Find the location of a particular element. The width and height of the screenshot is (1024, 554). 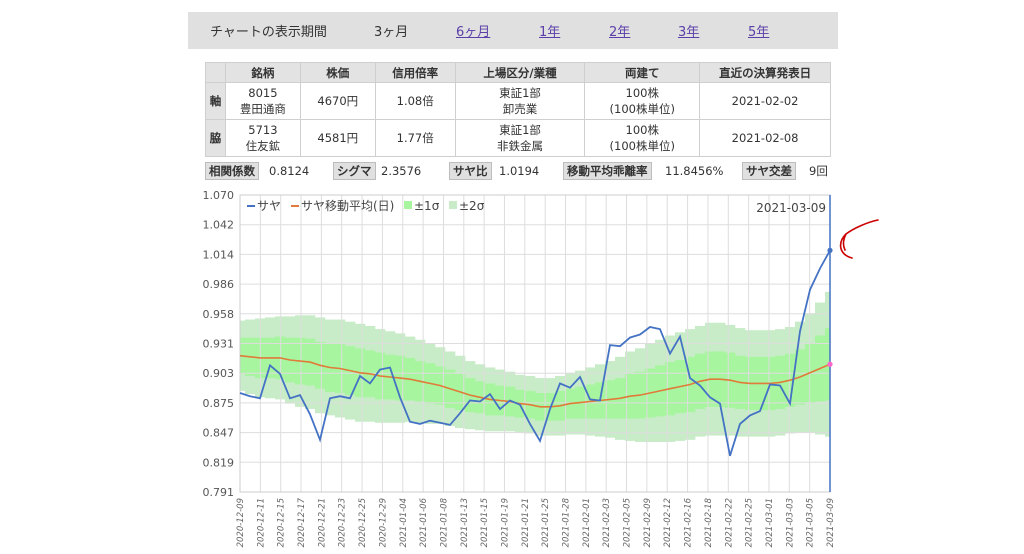

y-tick-label: 0.986 is located at coordinates (219, 284).